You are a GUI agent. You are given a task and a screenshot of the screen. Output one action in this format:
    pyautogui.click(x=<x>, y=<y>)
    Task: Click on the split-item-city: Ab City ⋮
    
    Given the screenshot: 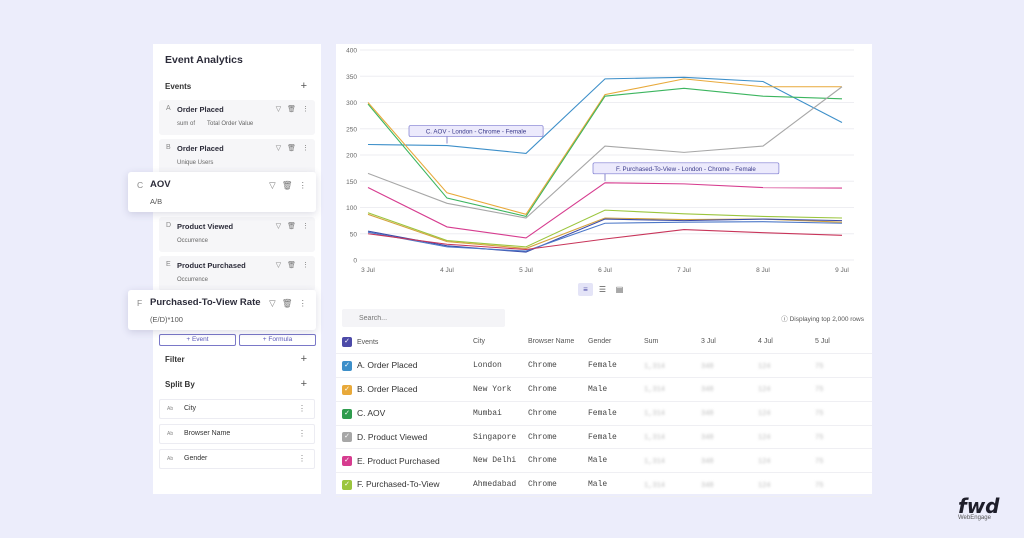 What is the action you would take?
    pyautogui.click(x=237, y=409)
    